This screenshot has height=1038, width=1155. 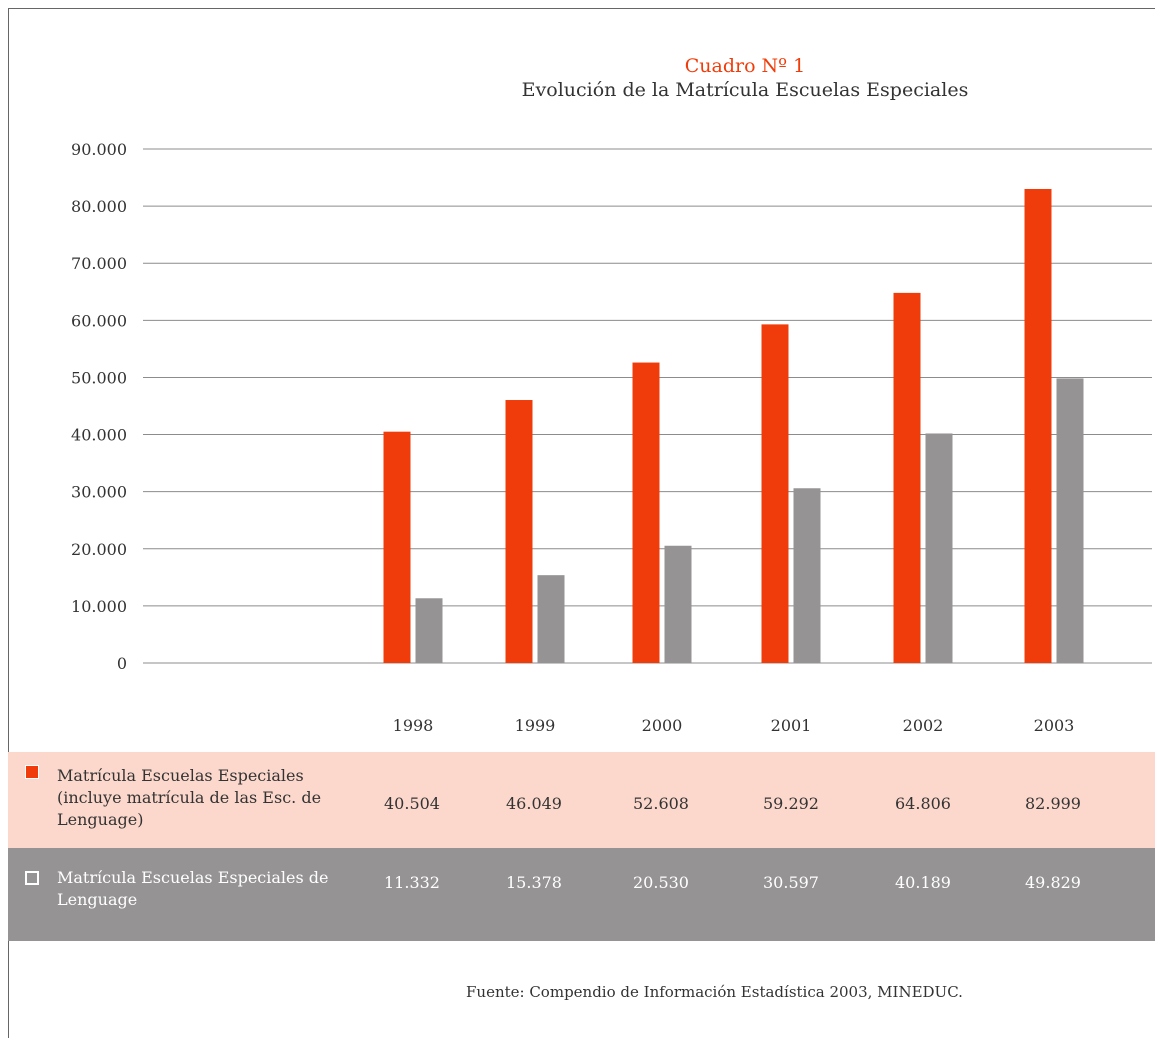 What do you see at coordinates (661, 882) in the screenshot?
I see `value-cell: 20.530` at bounding box center [661, 882].